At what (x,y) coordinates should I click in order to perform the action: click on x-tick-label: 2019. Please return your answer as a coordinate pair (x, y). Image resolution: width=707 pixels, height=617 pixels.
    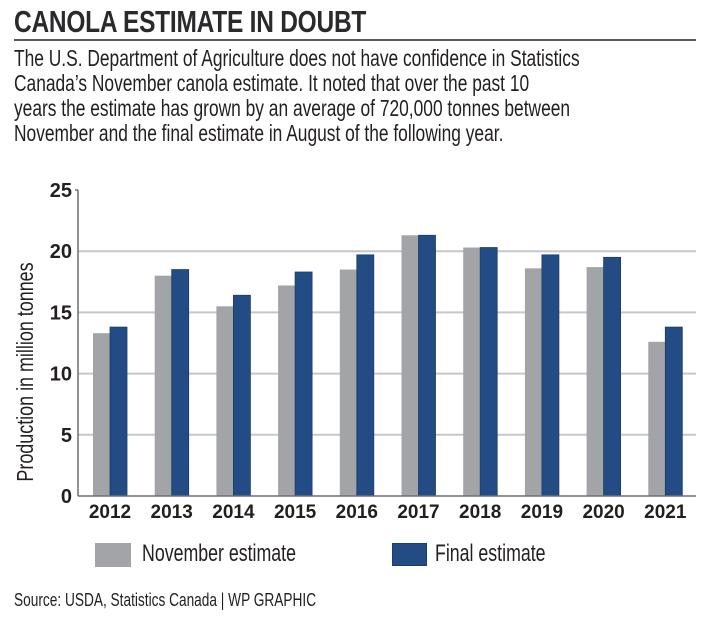
    Looking at the image, I should click on (542, 512).